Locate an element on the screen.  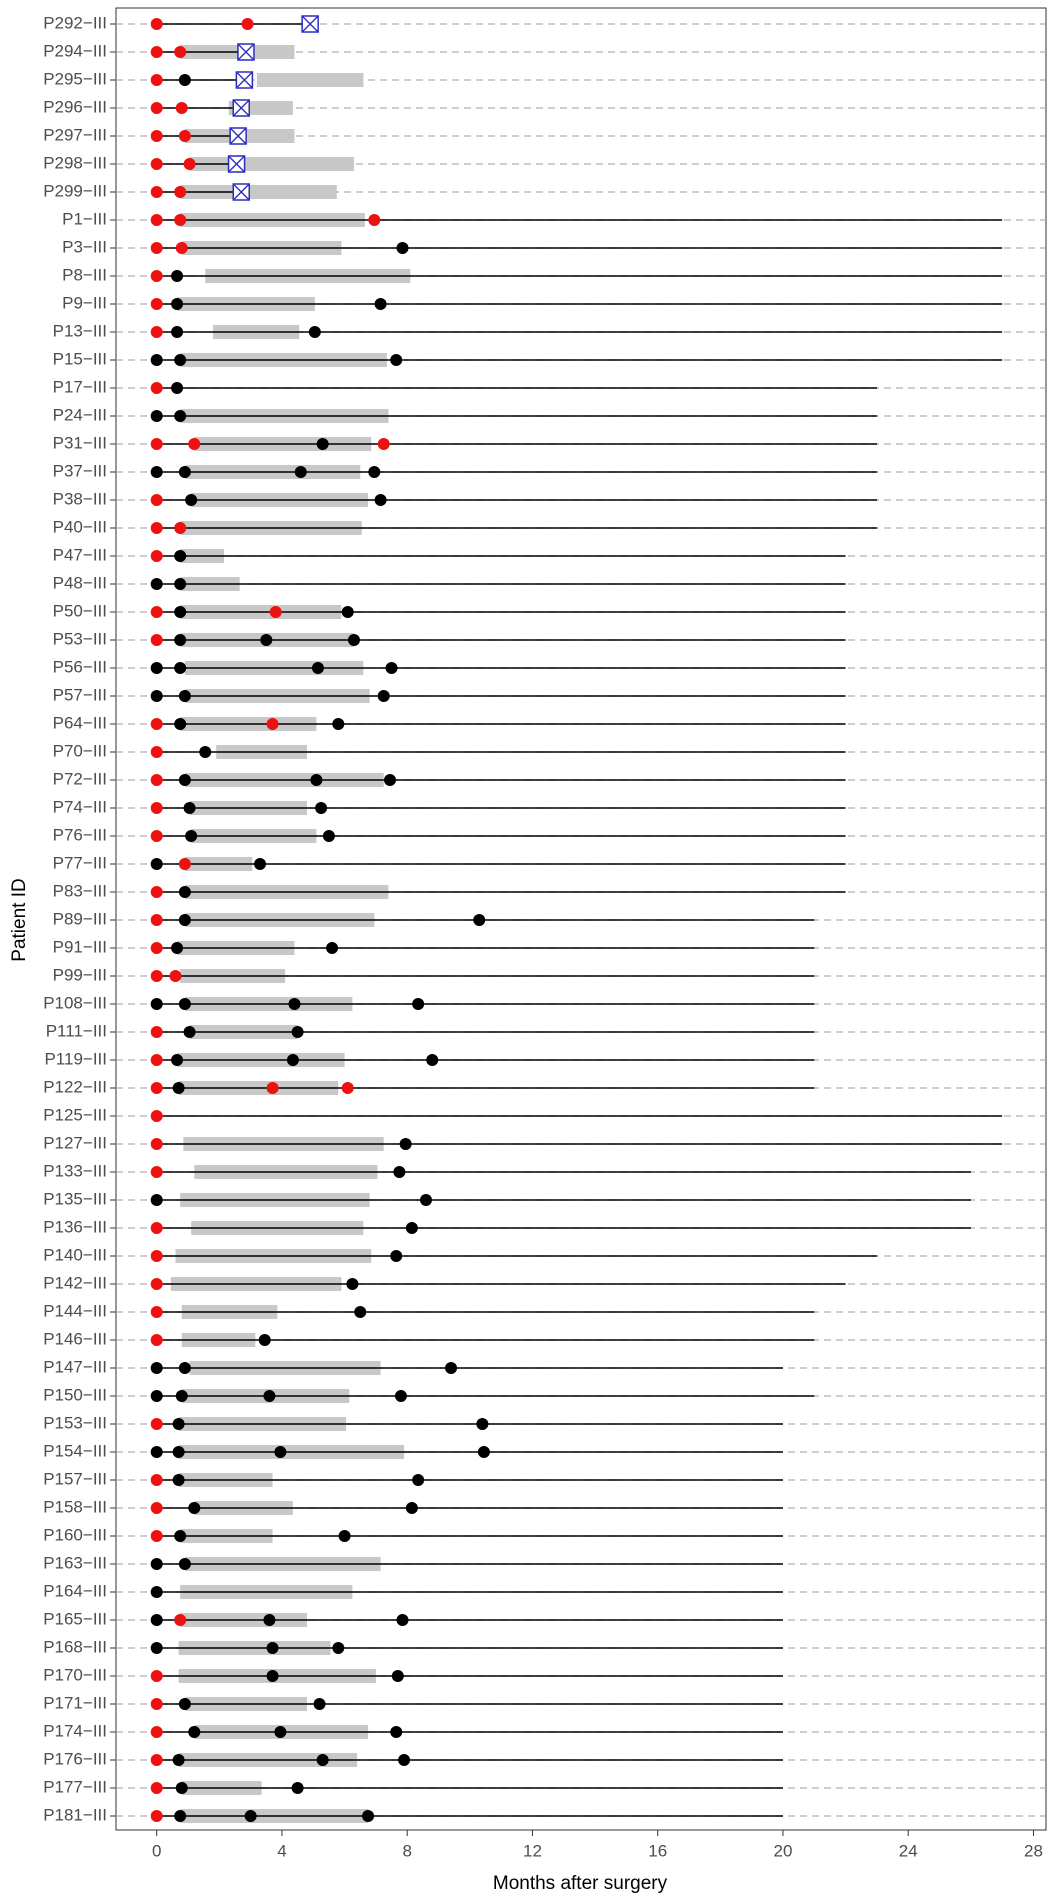
y-tick-label: P127−III is located at coordinates (75, 1142).